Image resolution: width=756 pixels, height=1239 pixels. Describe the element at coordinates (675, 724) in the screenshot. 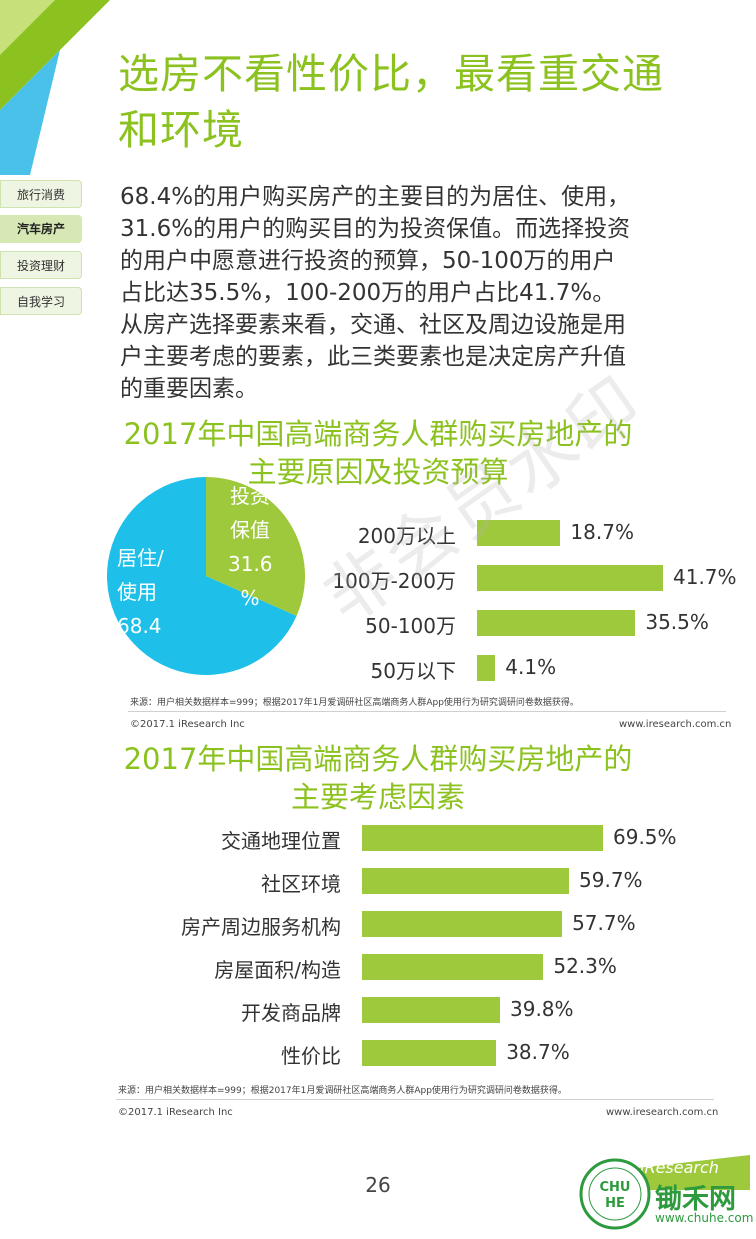

I see `site-url-1: www.iresearch.com.cn` at that location.